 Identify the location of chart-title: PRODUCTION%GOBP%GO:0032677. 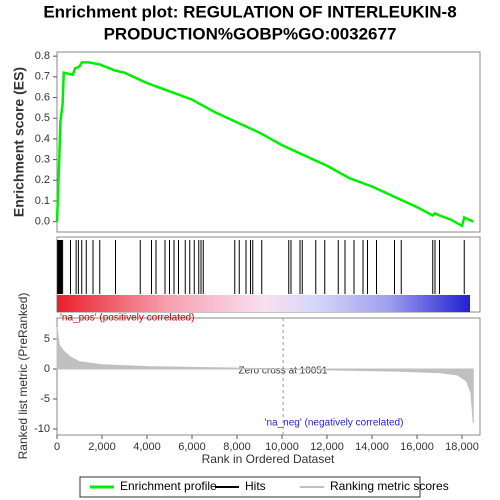
(250, 33).